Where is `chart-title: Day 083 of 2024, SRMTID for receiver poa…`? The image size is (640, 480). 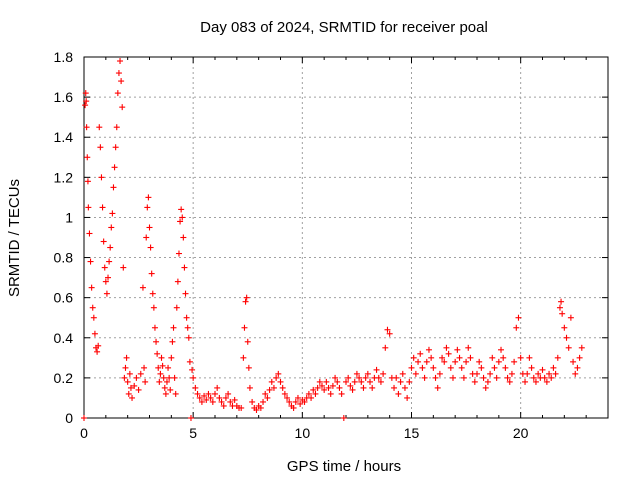 chart-title: Day 083 of 2024, SRMTID for receiver poa… is located at coordinates (344, 27).